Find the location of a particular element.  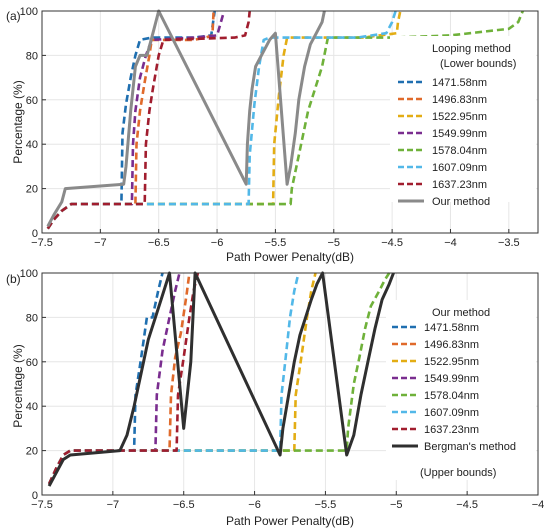

legend-title-a-line2: (Lower bounds) is located at coordinates (478, 64).